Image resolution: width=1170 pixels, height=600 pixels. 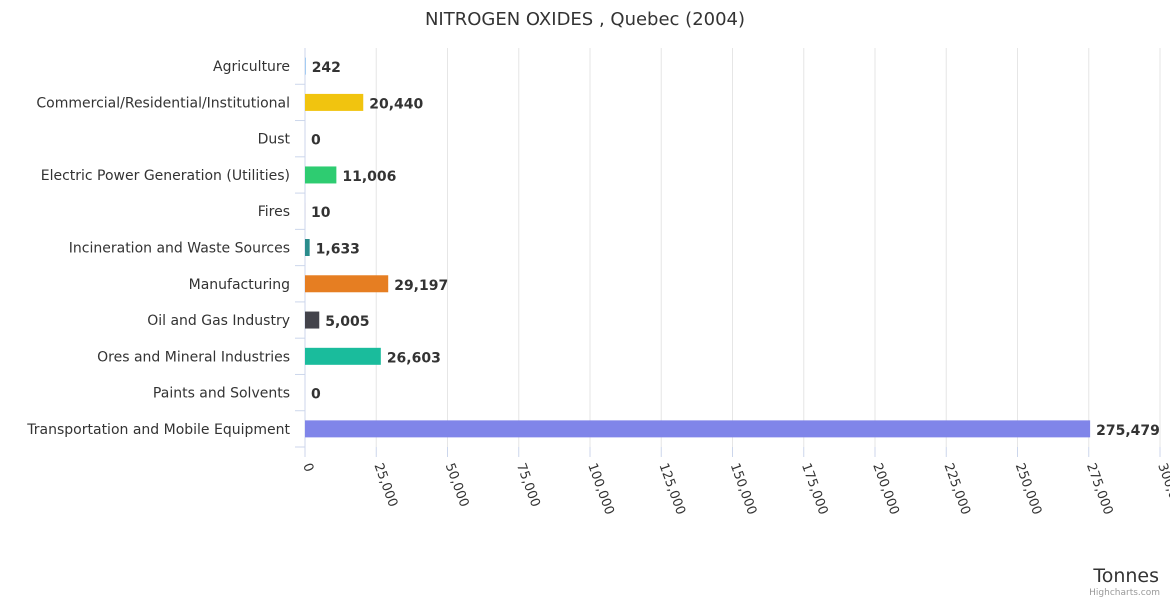 What do you see at coordinates (956, 489) in the screenshot?
I see `x-tick-label: 225,000` at bounding box center [956, 489].